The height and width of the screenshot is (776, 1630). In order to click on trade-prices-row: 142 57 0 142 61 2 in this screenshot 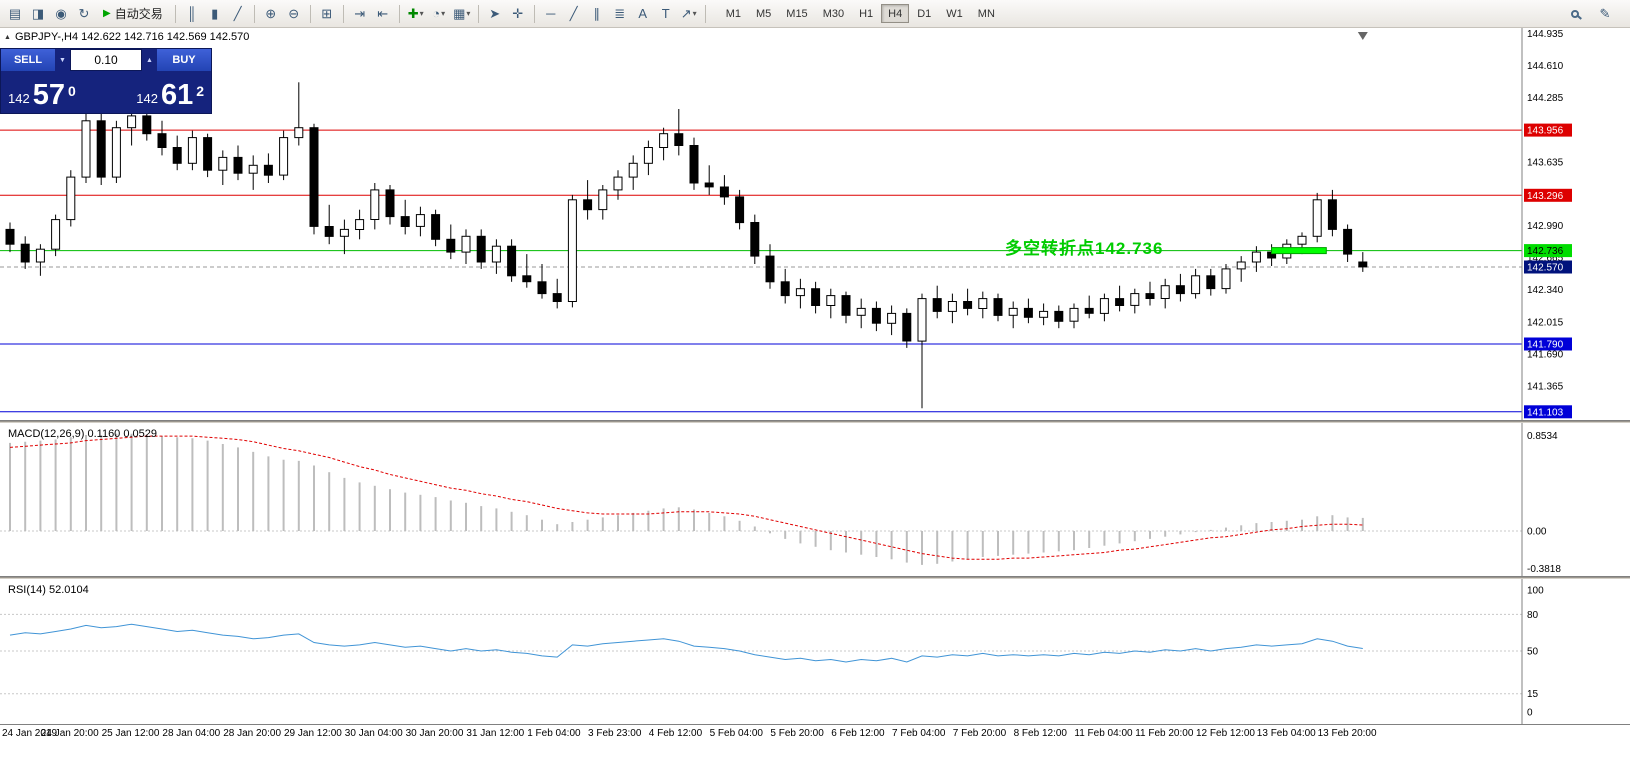, I will do `click(106, 92)`.